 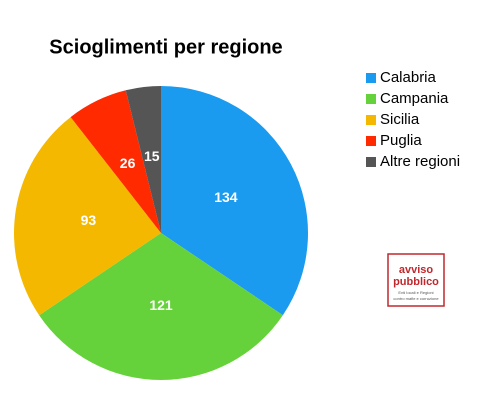 What do you see at coordinates (226, 197) in the screenshot?
I see `data-label: 134` at bounding box center [226, 197].